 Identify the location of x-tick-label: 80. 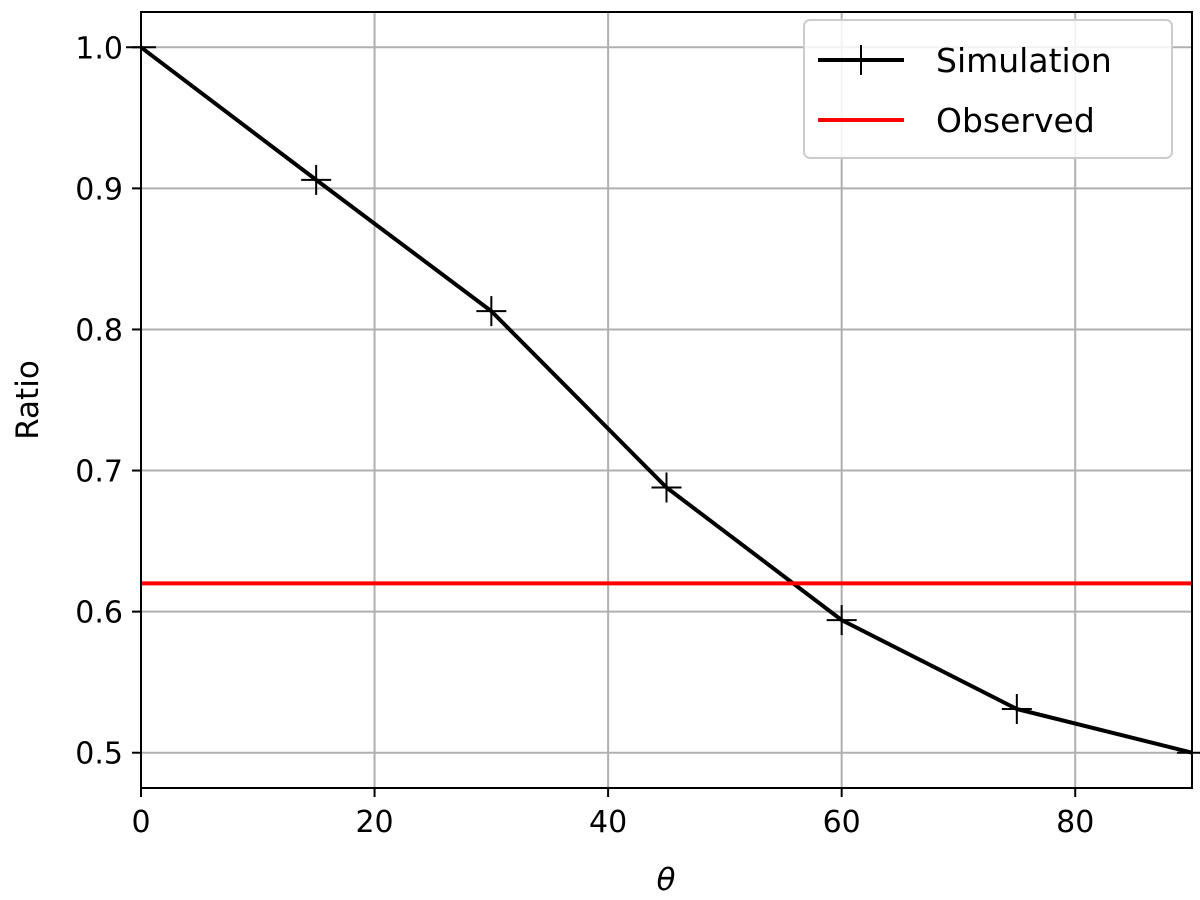
(1075, 822).